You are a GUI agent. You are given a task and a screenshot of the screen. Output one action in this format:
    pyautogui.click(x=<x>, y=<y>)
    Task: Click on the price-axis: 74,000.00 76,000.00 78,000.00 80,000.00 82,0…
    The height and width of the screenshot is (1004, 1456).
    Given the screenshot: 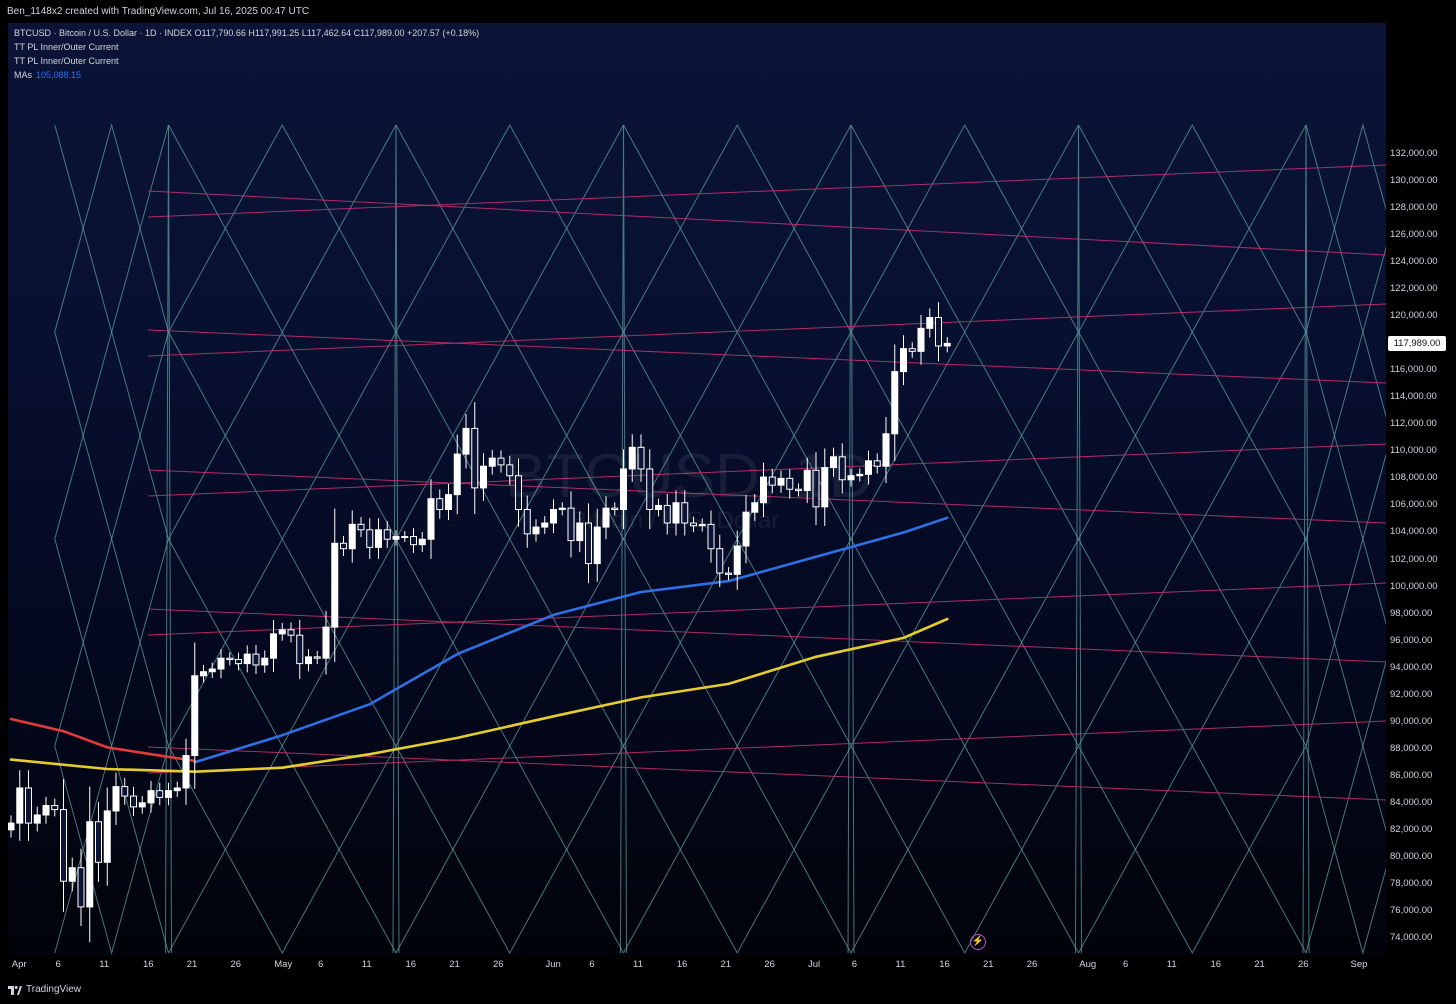 What is the action you would take?
    pyautogui.click(x=1417, y=489)
    